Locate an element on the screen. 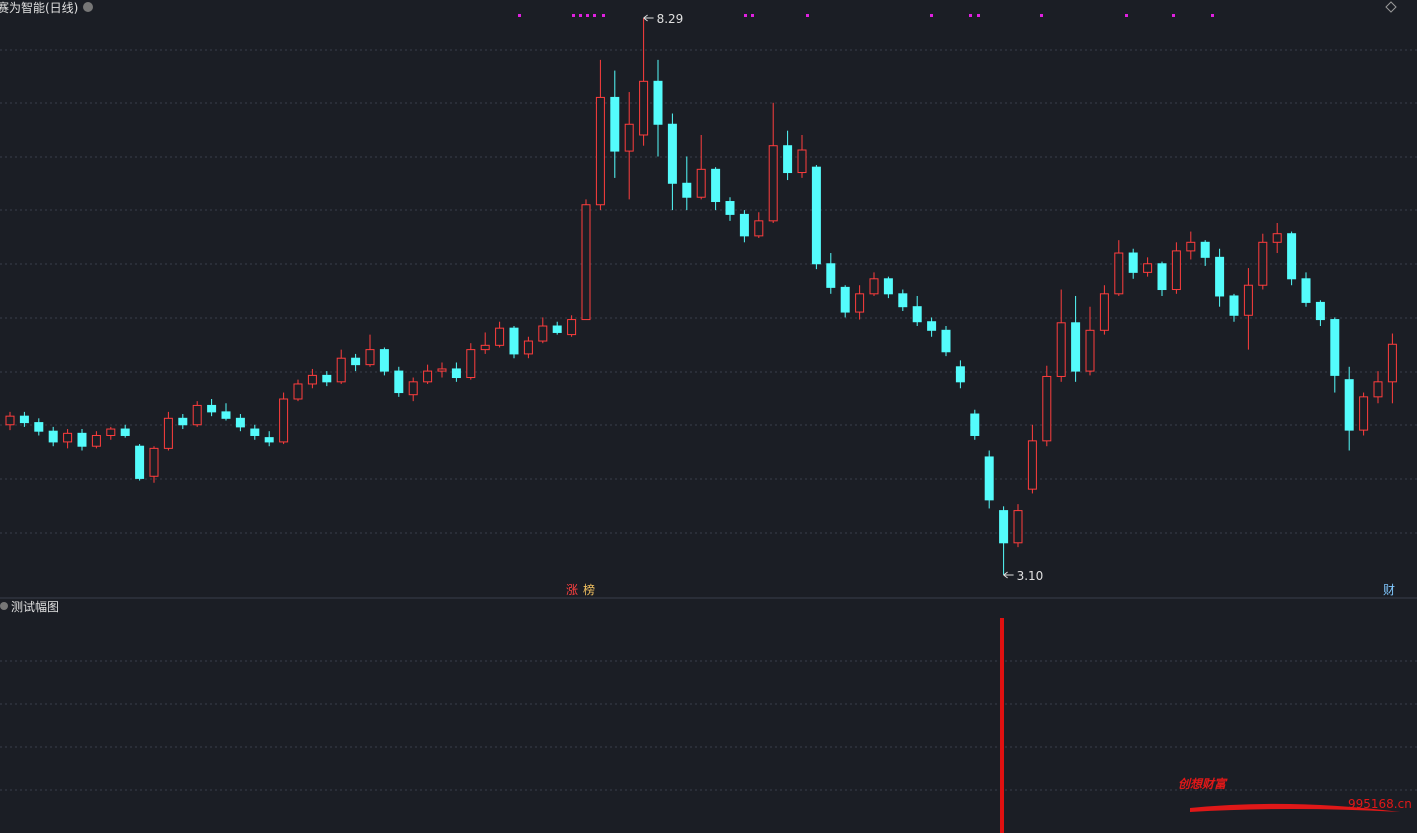 This screenshot has height=833, width=1417. chart-title: 赛为智能(日线) is located at coordinates (39, 7).